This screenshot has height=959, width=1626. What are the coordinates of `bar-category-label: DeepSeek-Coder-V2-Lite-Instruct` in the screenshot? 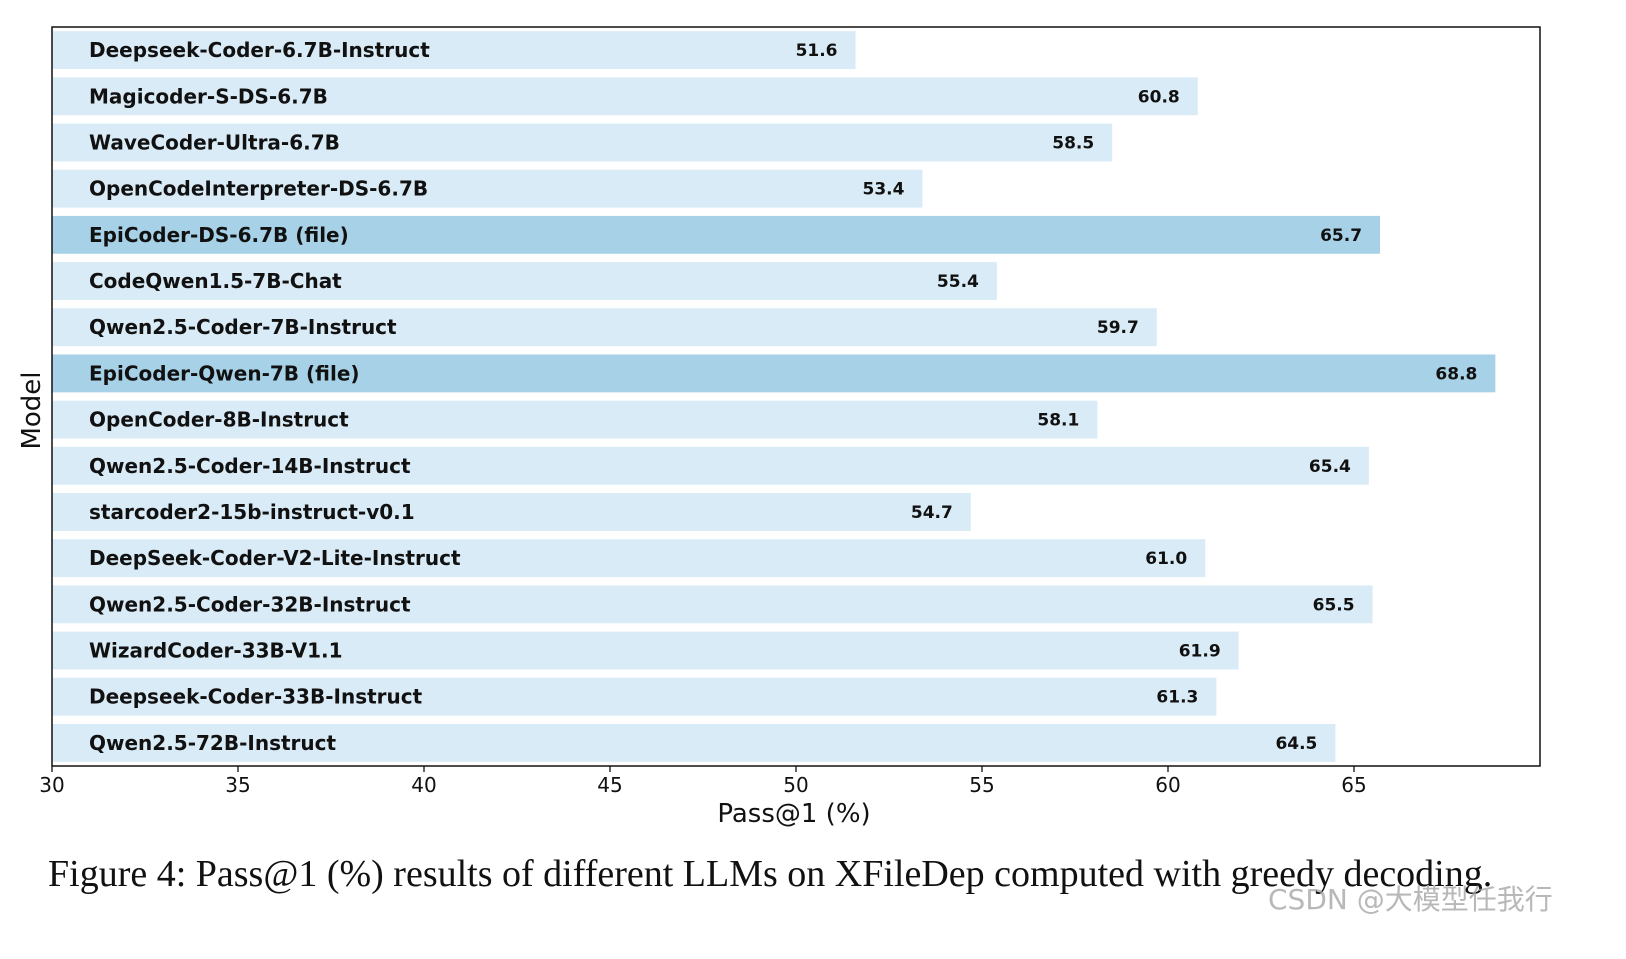 It's located at (275, 558).